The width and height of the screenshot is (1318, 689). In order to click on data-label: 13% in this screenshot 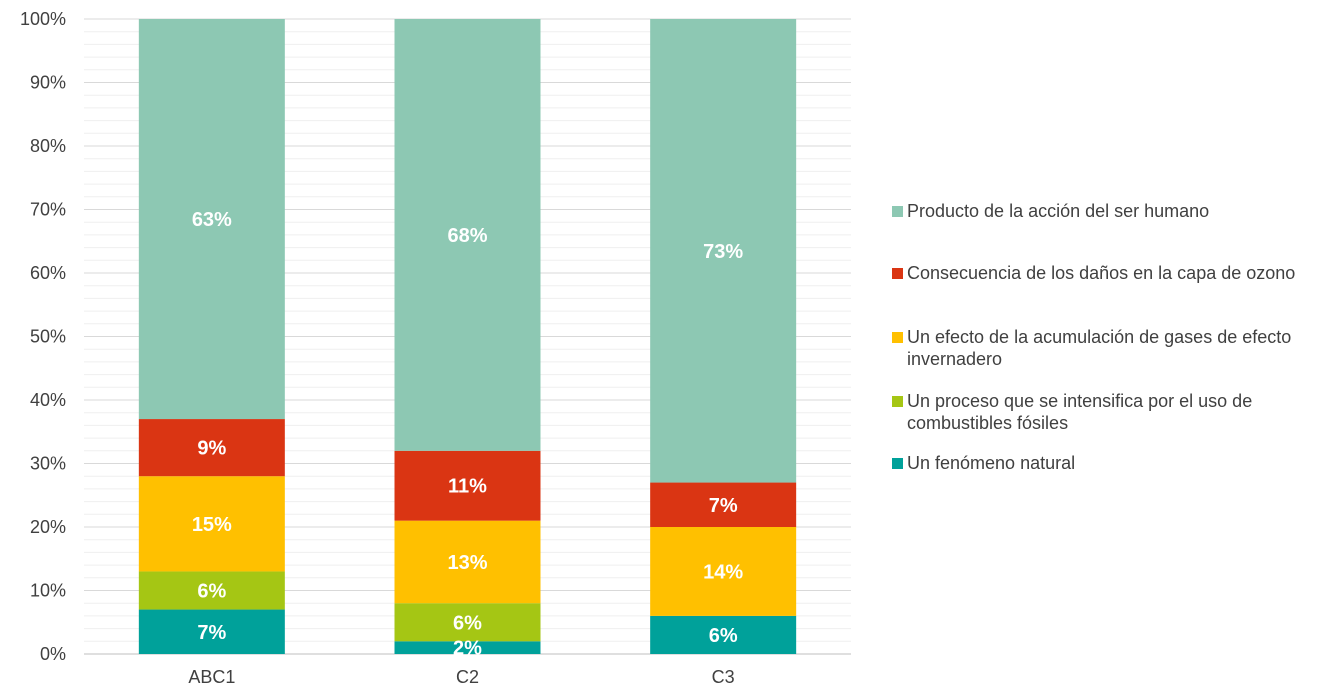, I will do `click(467, 563)`.